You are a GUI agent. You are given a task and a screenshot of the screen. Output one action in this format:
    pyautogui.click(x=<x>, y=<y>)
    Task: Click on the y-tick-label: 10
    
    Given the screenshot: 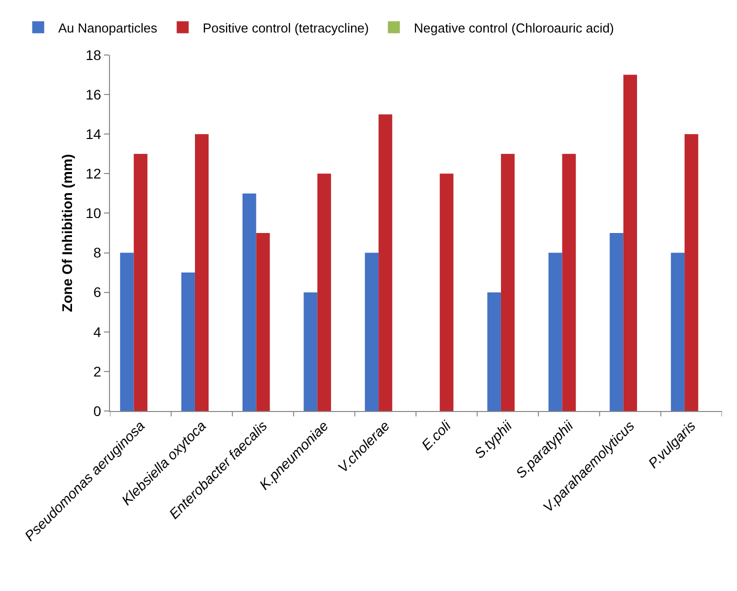 What is the action you would take?
    pyautogui.click(x=94, y=213)
    